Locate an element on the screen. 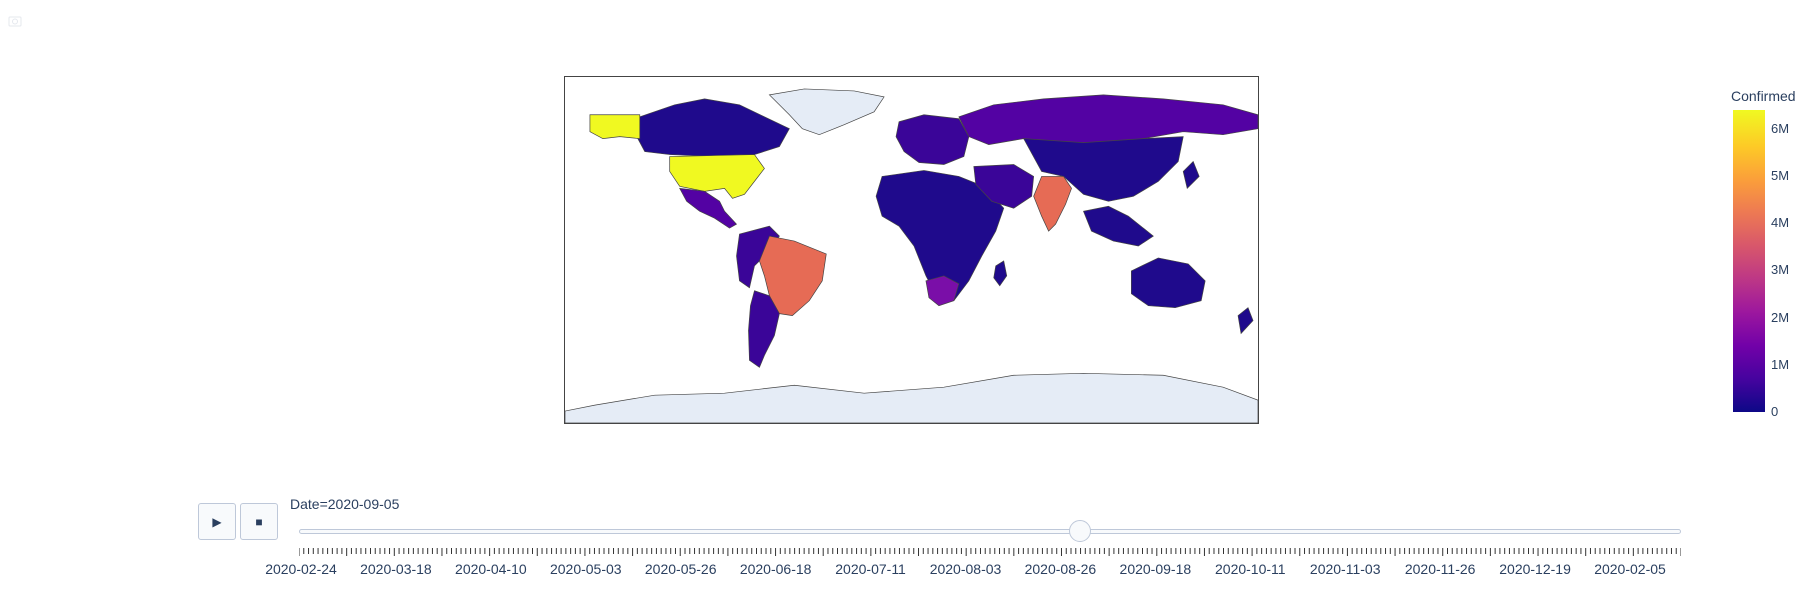 This screenshot has width=1810, height=589. slider-tick-label: 2020-06-18 is located at coordinates (775, 569).